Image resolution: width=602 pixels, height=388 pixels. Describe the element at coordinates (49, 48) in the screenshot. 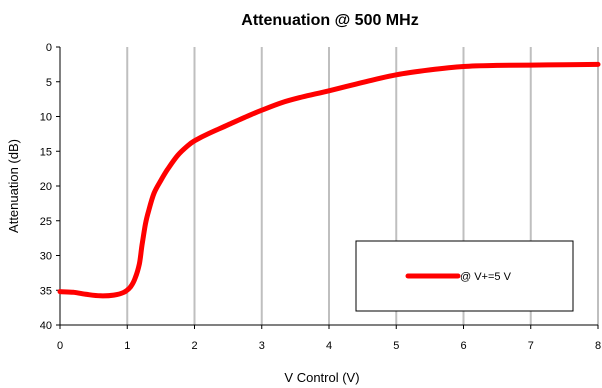

I see `y-tick-label: 0` at that location.